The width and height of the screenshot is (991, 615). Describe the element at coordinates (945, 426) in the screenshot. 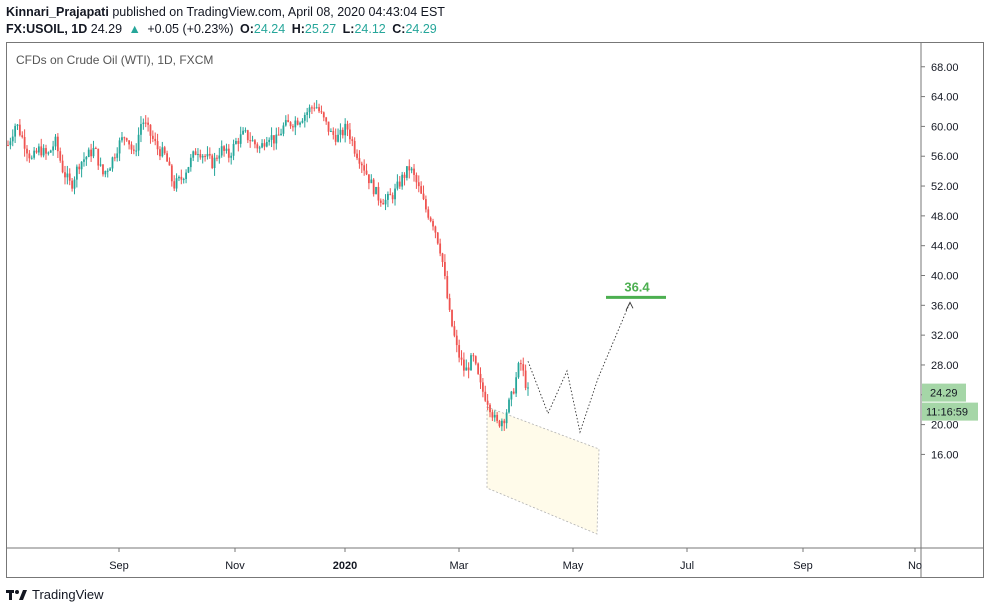

I see `y-tick-label: 20.00` at that location.